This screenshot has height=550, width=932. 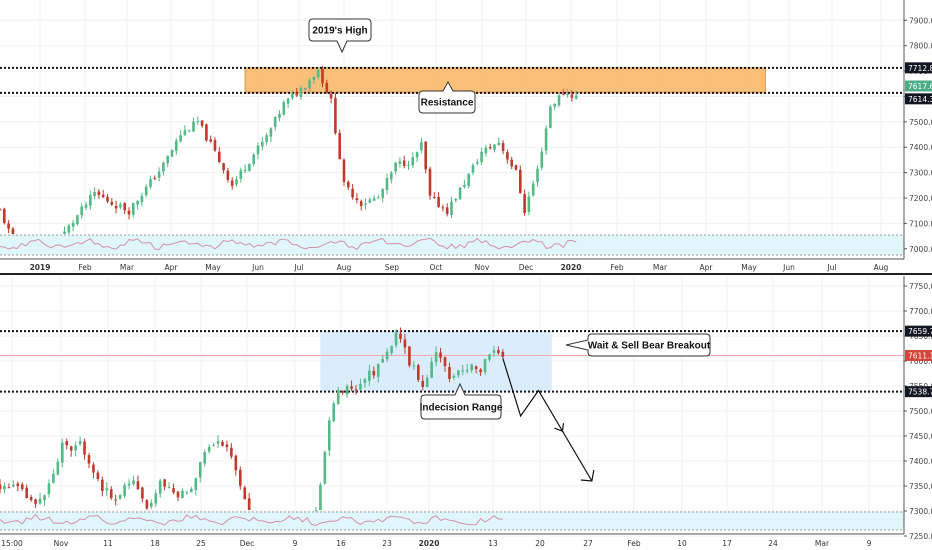 I want to click on x-tick-label: 9, so click(x=869, y=543).